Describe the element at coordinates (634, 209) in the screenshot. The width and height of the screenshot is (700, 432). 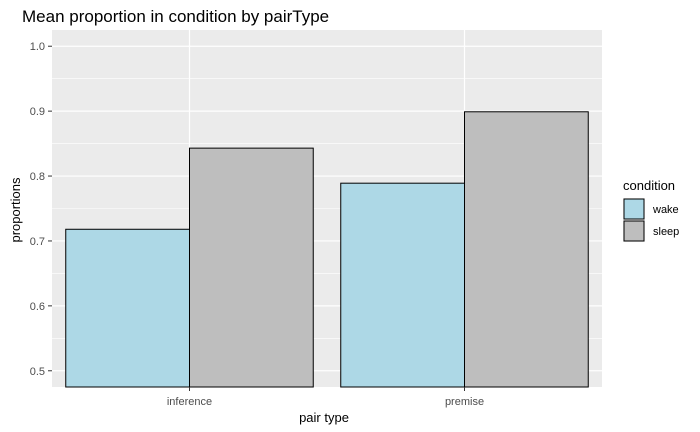
I see `legend-swatch-wake` at that location.